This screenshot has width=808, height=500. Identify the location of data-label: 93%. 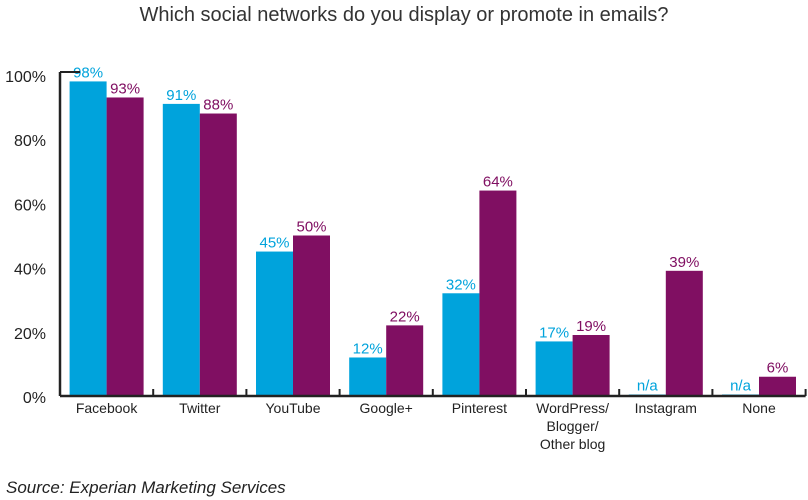
(125, 88).